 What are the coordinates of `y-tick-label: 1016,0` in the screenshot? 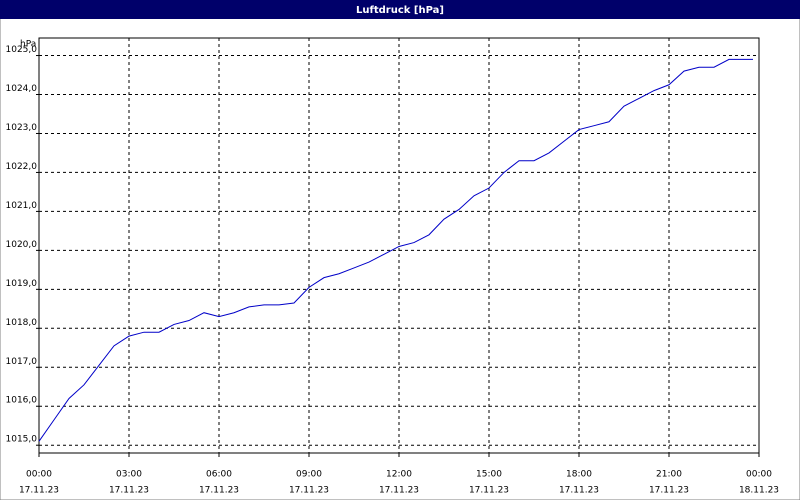 It's located at (22, 401).